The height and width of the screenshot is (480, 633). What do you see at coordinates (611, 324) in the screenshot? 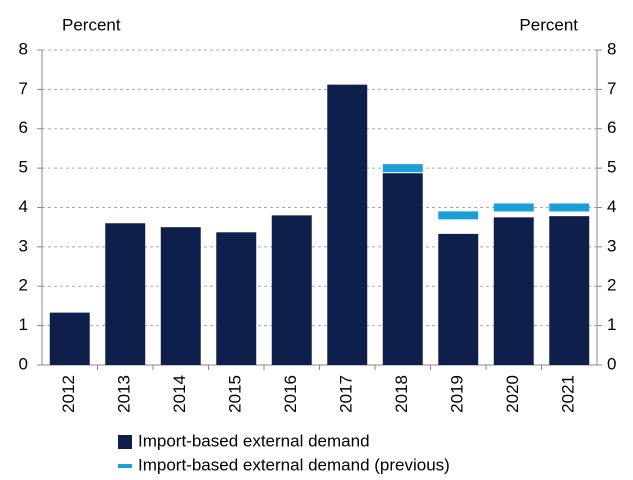
I see `y2-tick-label: 1` at bounding box center [611, 324].